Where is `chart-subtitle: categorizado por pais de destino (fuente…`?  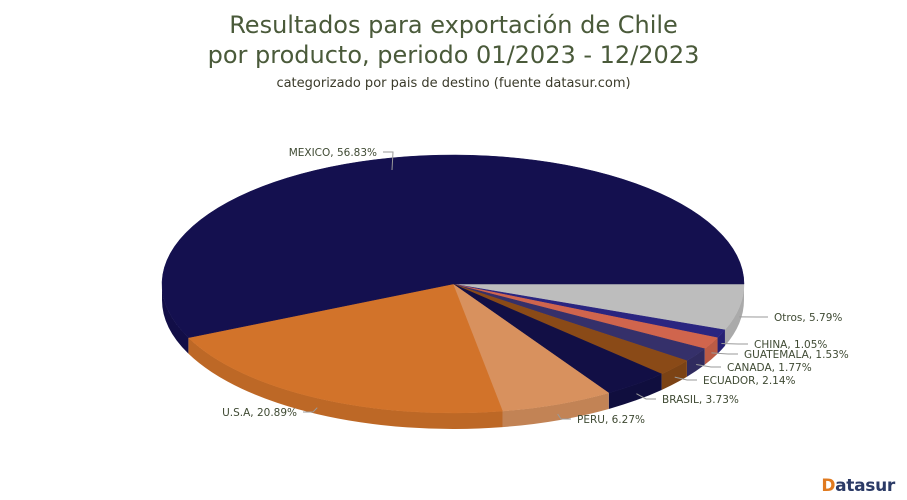 chart-subtitle: categorizado por pais de destino (fuente… is located at coordinates (453, 83).